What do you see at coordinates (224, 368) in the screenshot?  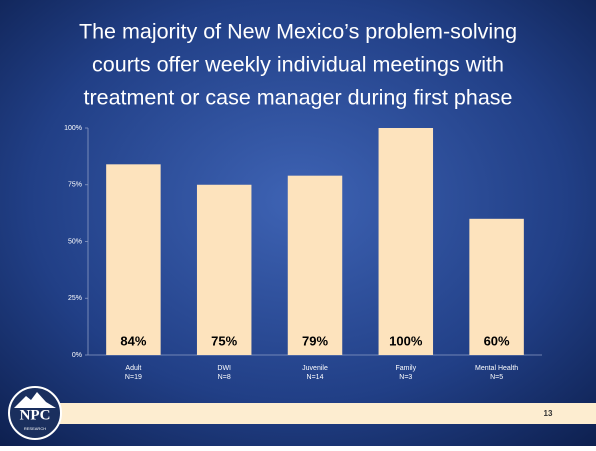 I see `x-tick-label: DWI` at bounding box center [224, 368].